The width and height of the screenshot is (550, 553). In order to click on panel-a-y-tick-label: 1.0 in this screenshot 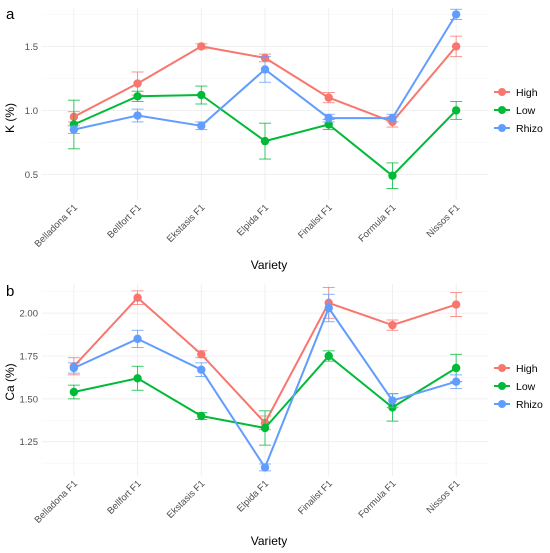, I will do `click(31, 111)`.